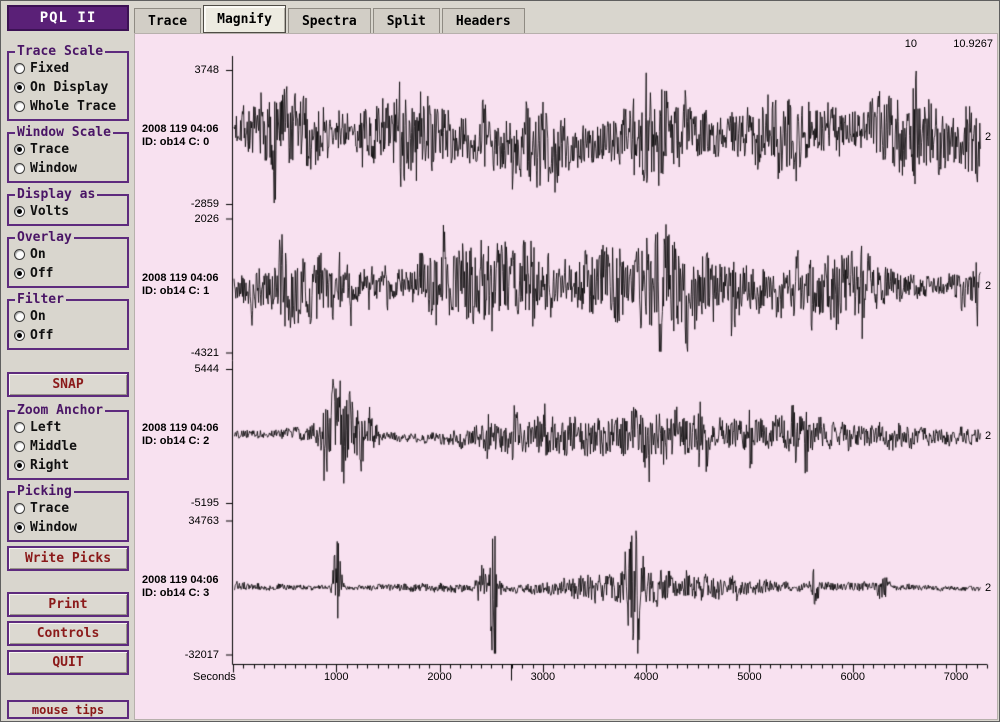 The width and height of the screenshot is (1000, 722). Describe the element at coordinates (956, 677) in the screenshot. I see `x-tick-label: 7000` at that location.